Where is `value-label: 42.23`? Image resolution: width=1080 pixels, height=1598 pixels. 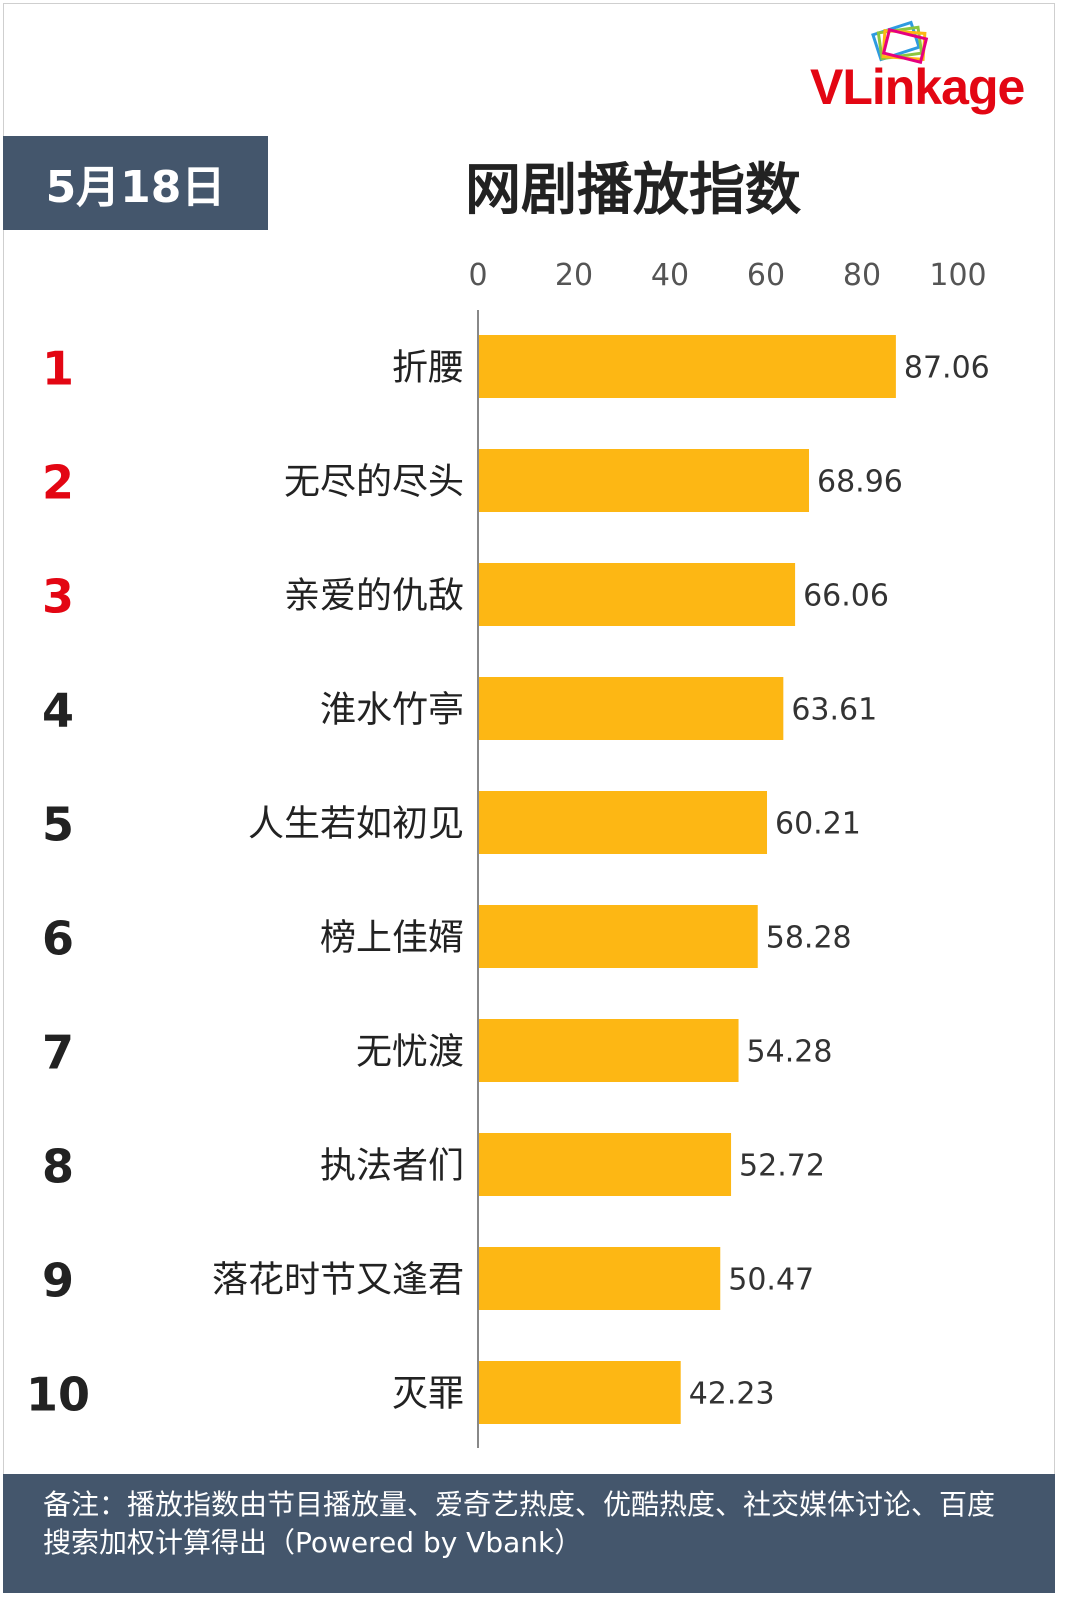
value-label: 42.23 is located at coordinates (732, 1394).